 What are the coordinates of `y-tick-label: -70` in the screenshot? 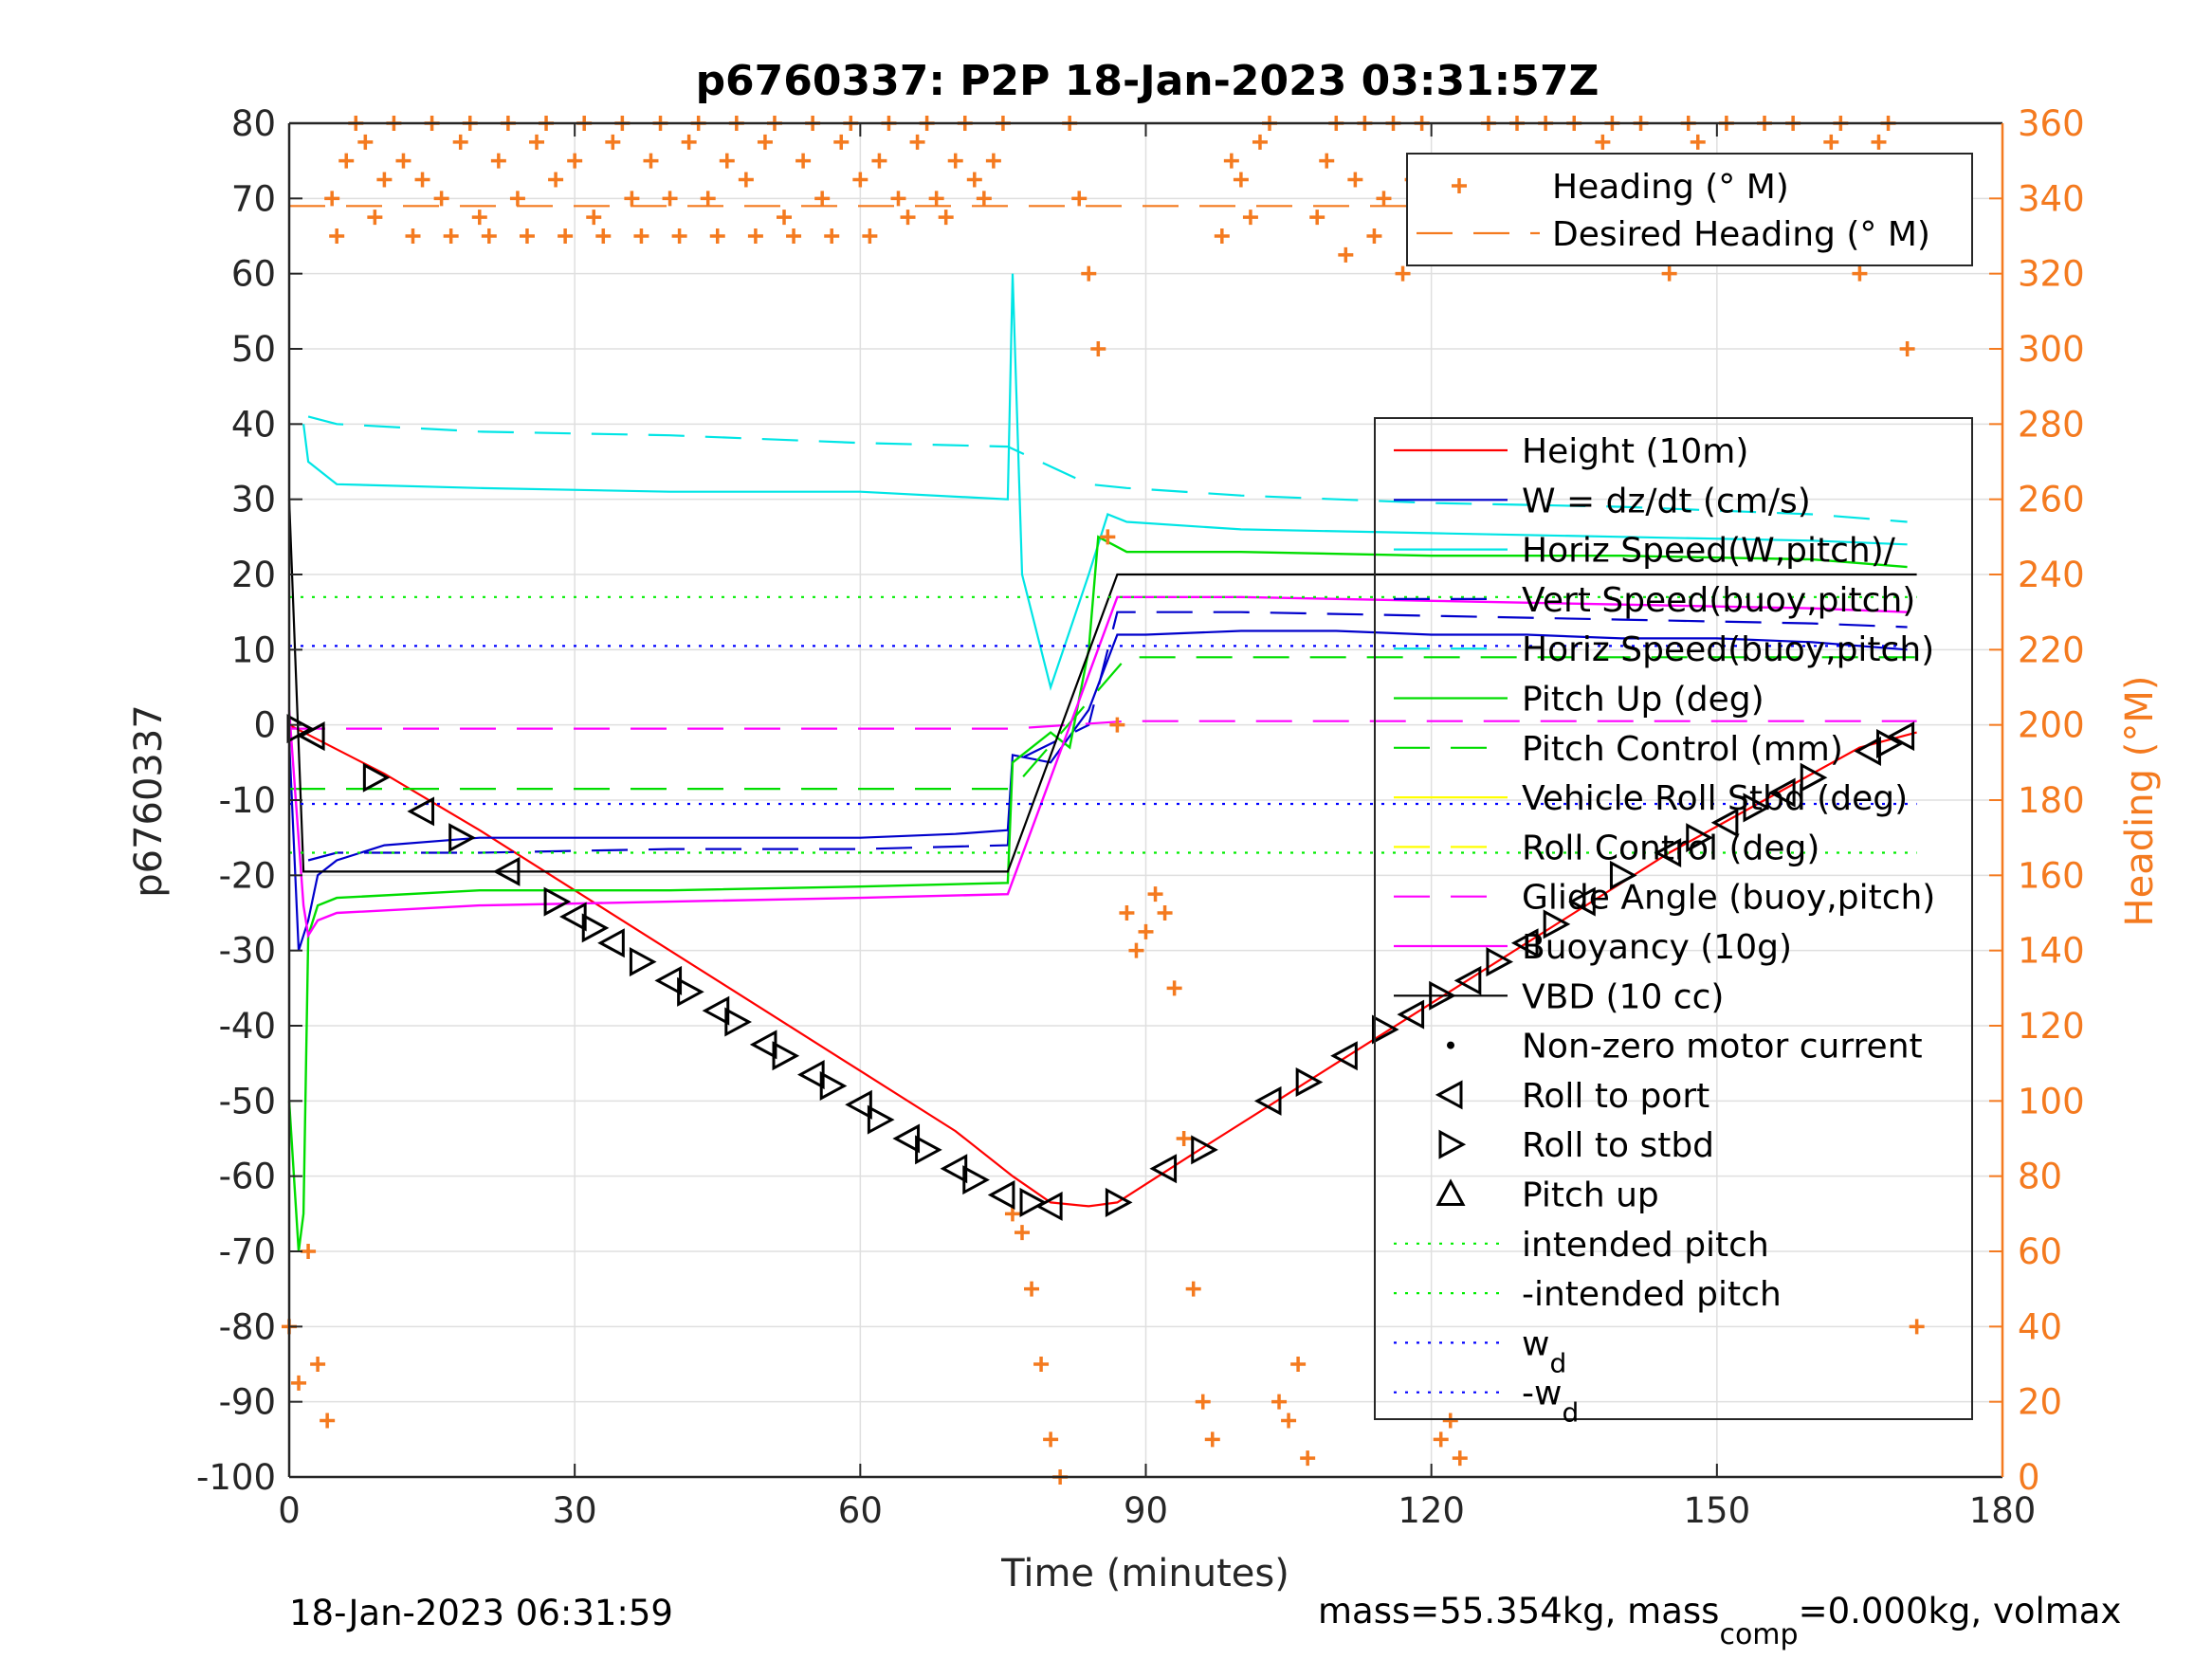 It's located at (247, 1251).